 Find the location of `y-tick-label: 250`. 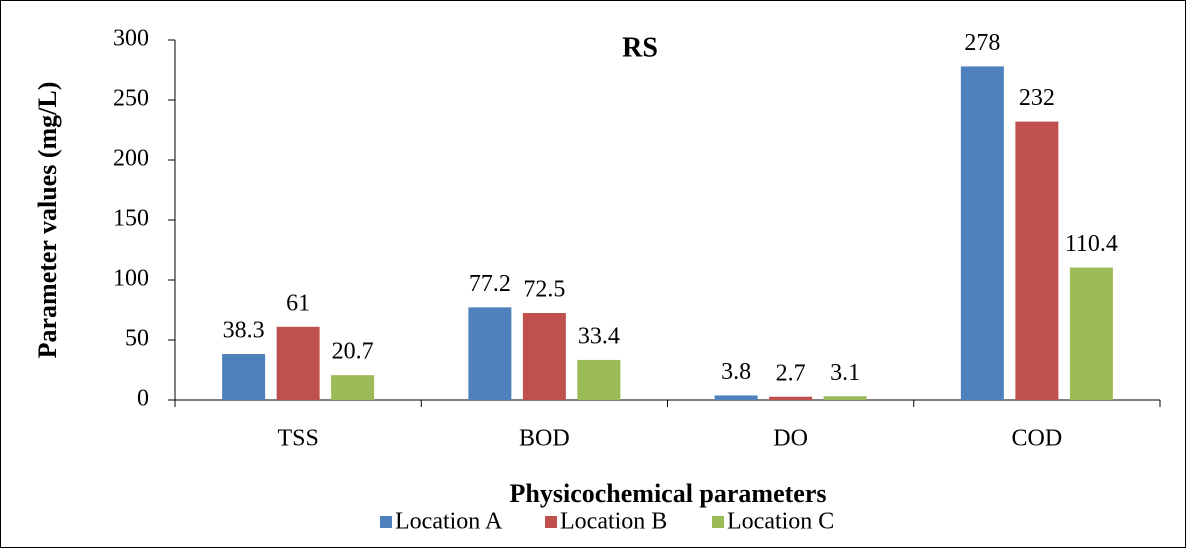

y-tick-label: 250 is located at coordinates (131, 99).